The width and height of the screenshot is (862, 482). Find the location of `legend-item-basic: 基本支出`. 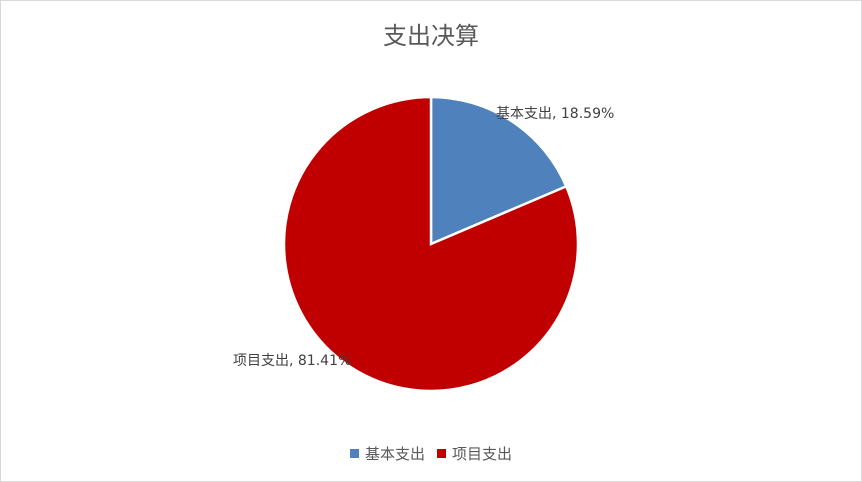

legend-item-basic: 基本支出 is located at coordinates (387, 453).